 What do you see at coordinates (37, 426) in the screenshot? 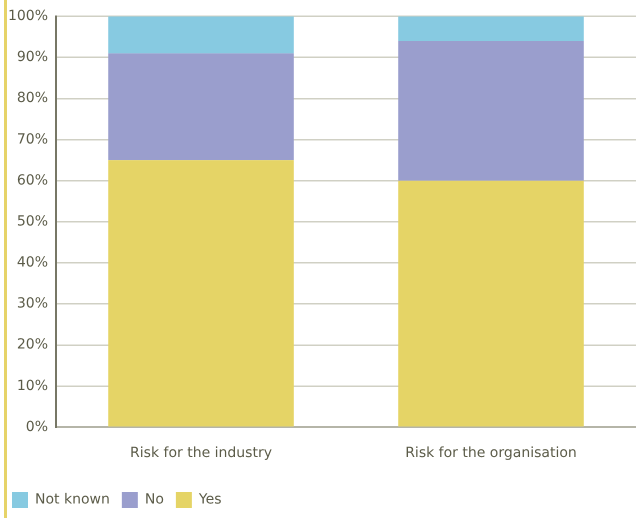
I see `y-tick-label: 0%` at bounding box center [37, 426].